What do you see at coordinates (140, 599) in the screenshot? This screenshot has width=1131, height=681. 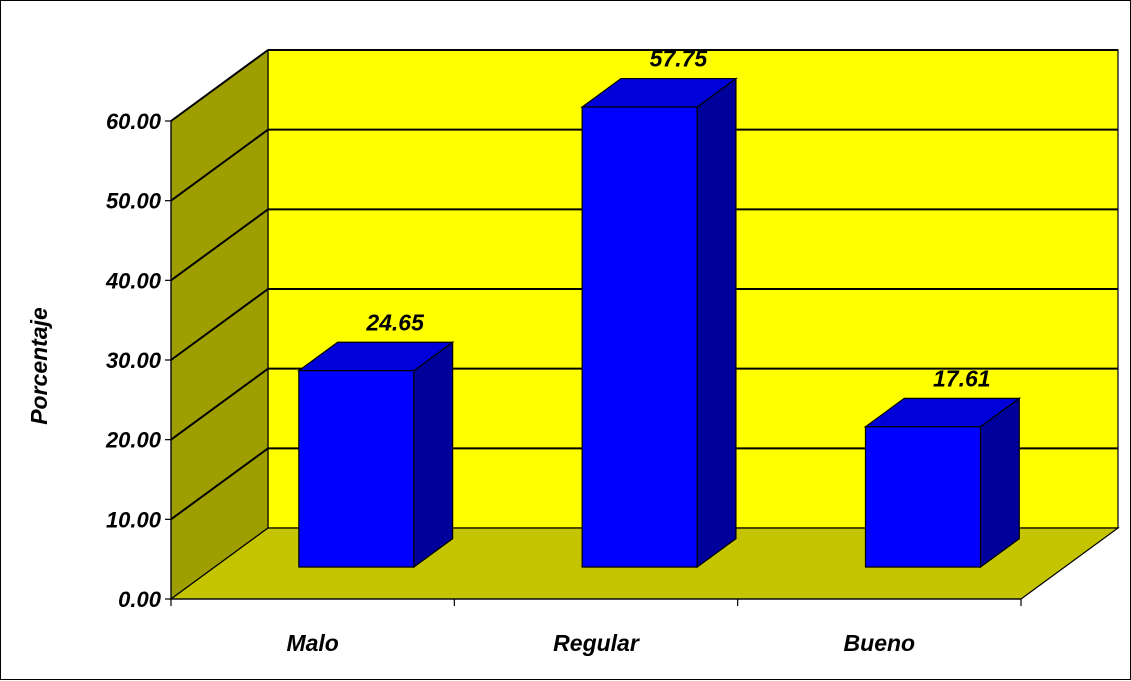 I see `y-tick-label: 0.00` at bounding box center [140, 599].